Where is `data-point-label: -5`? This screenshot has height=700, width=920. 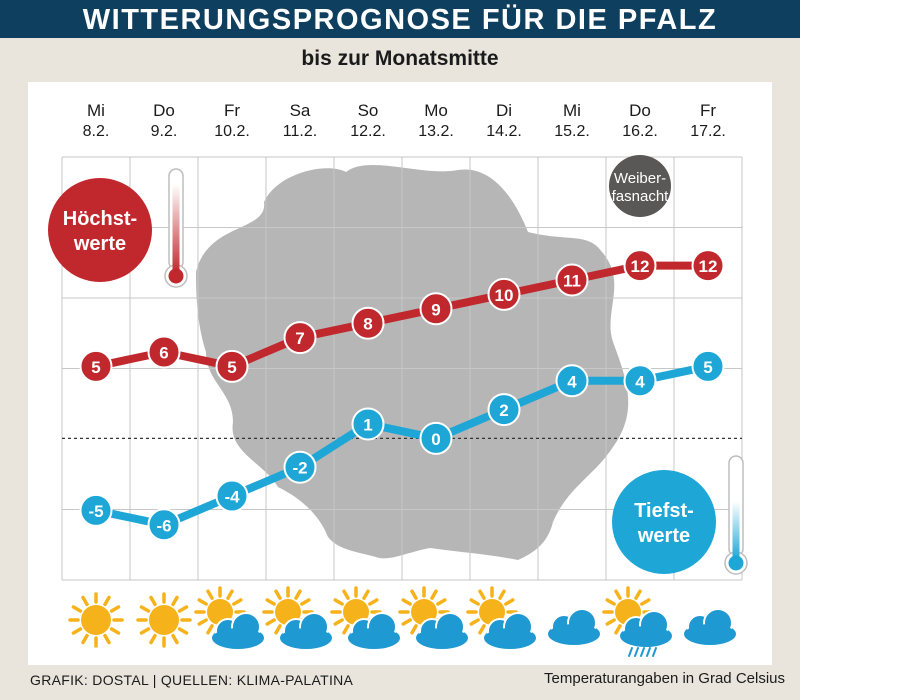
data-point-label: -5 is located at coordinates (95, 511).